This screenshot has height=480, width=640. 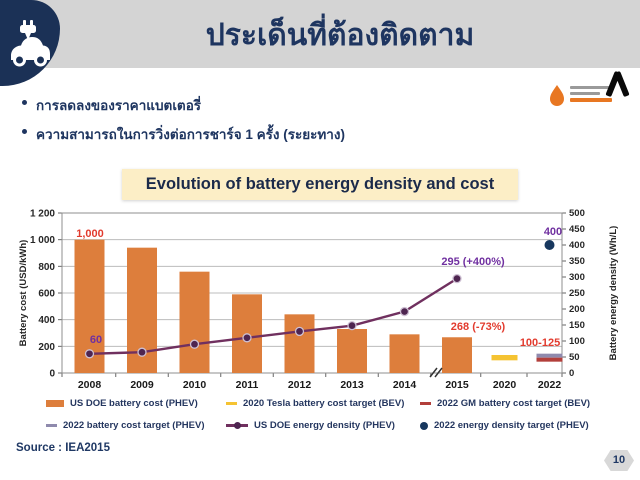 I want to click on svg-text: 600, so click(x=46, y=294).